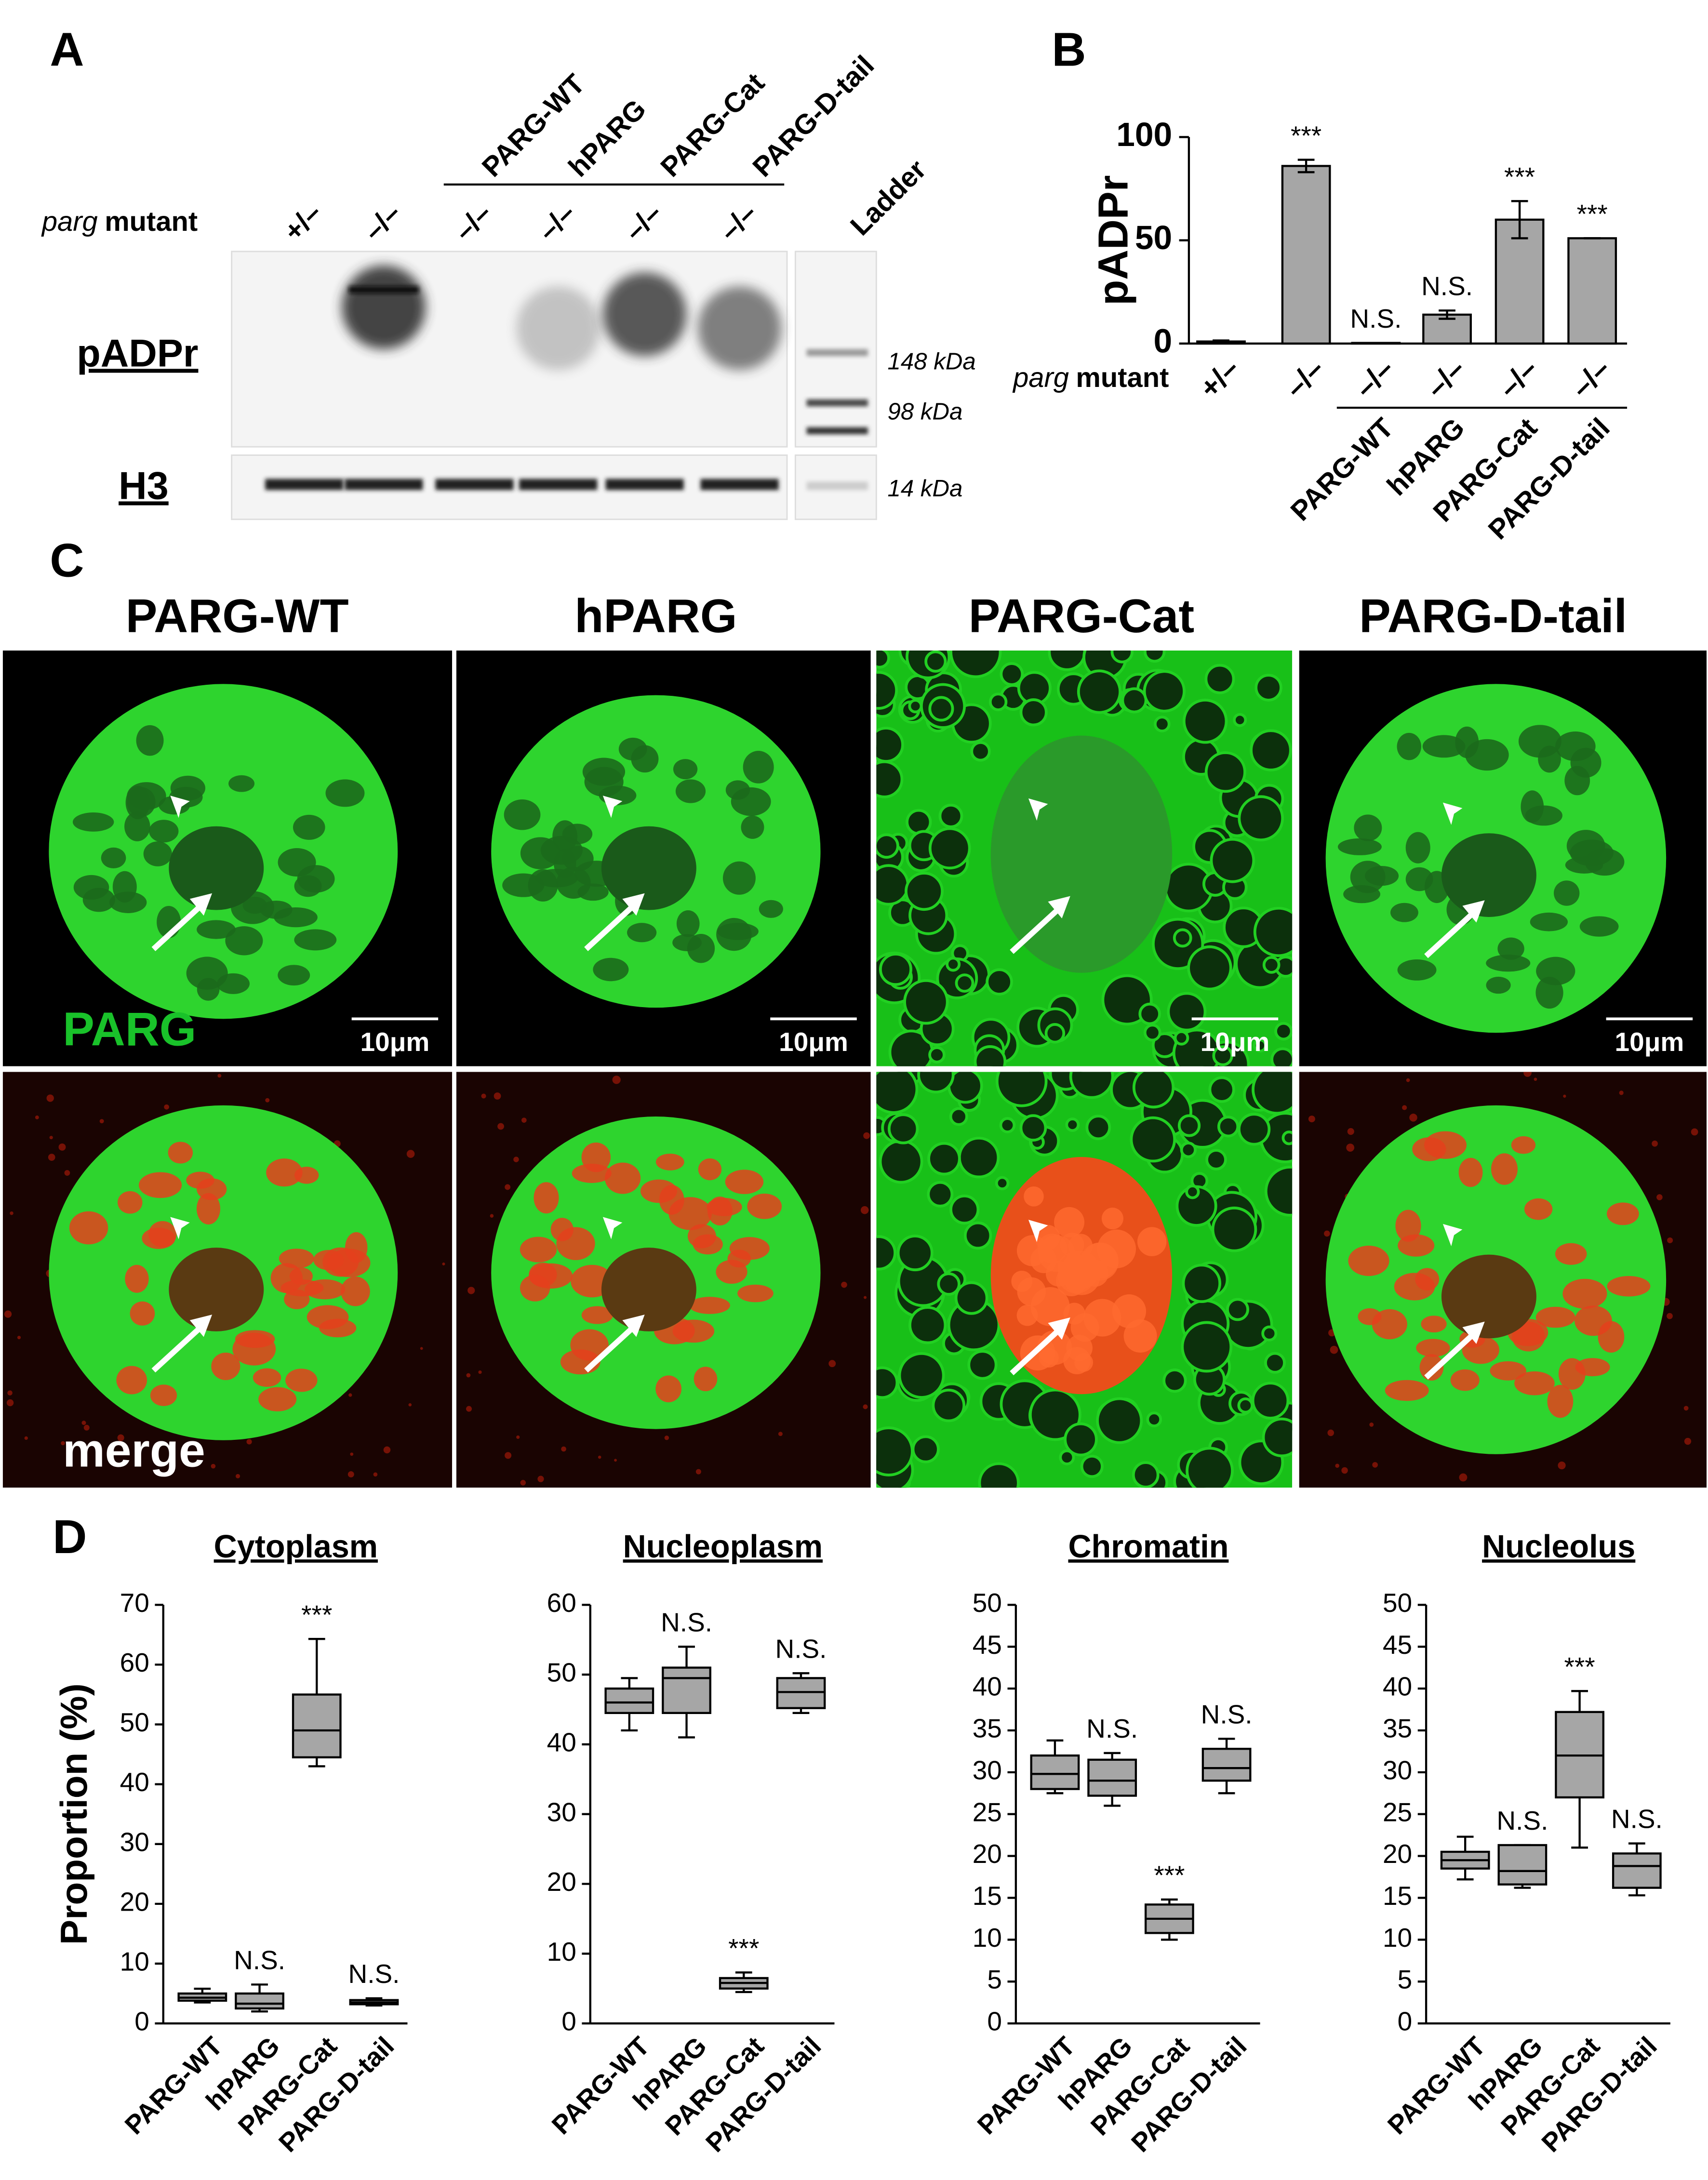 This screenshot has width=1708, height=2180. What do you see at coordinates (924, 488) in the screenshot?
I see `marker-label: 14 kDa` at bounding box center [924, 488].